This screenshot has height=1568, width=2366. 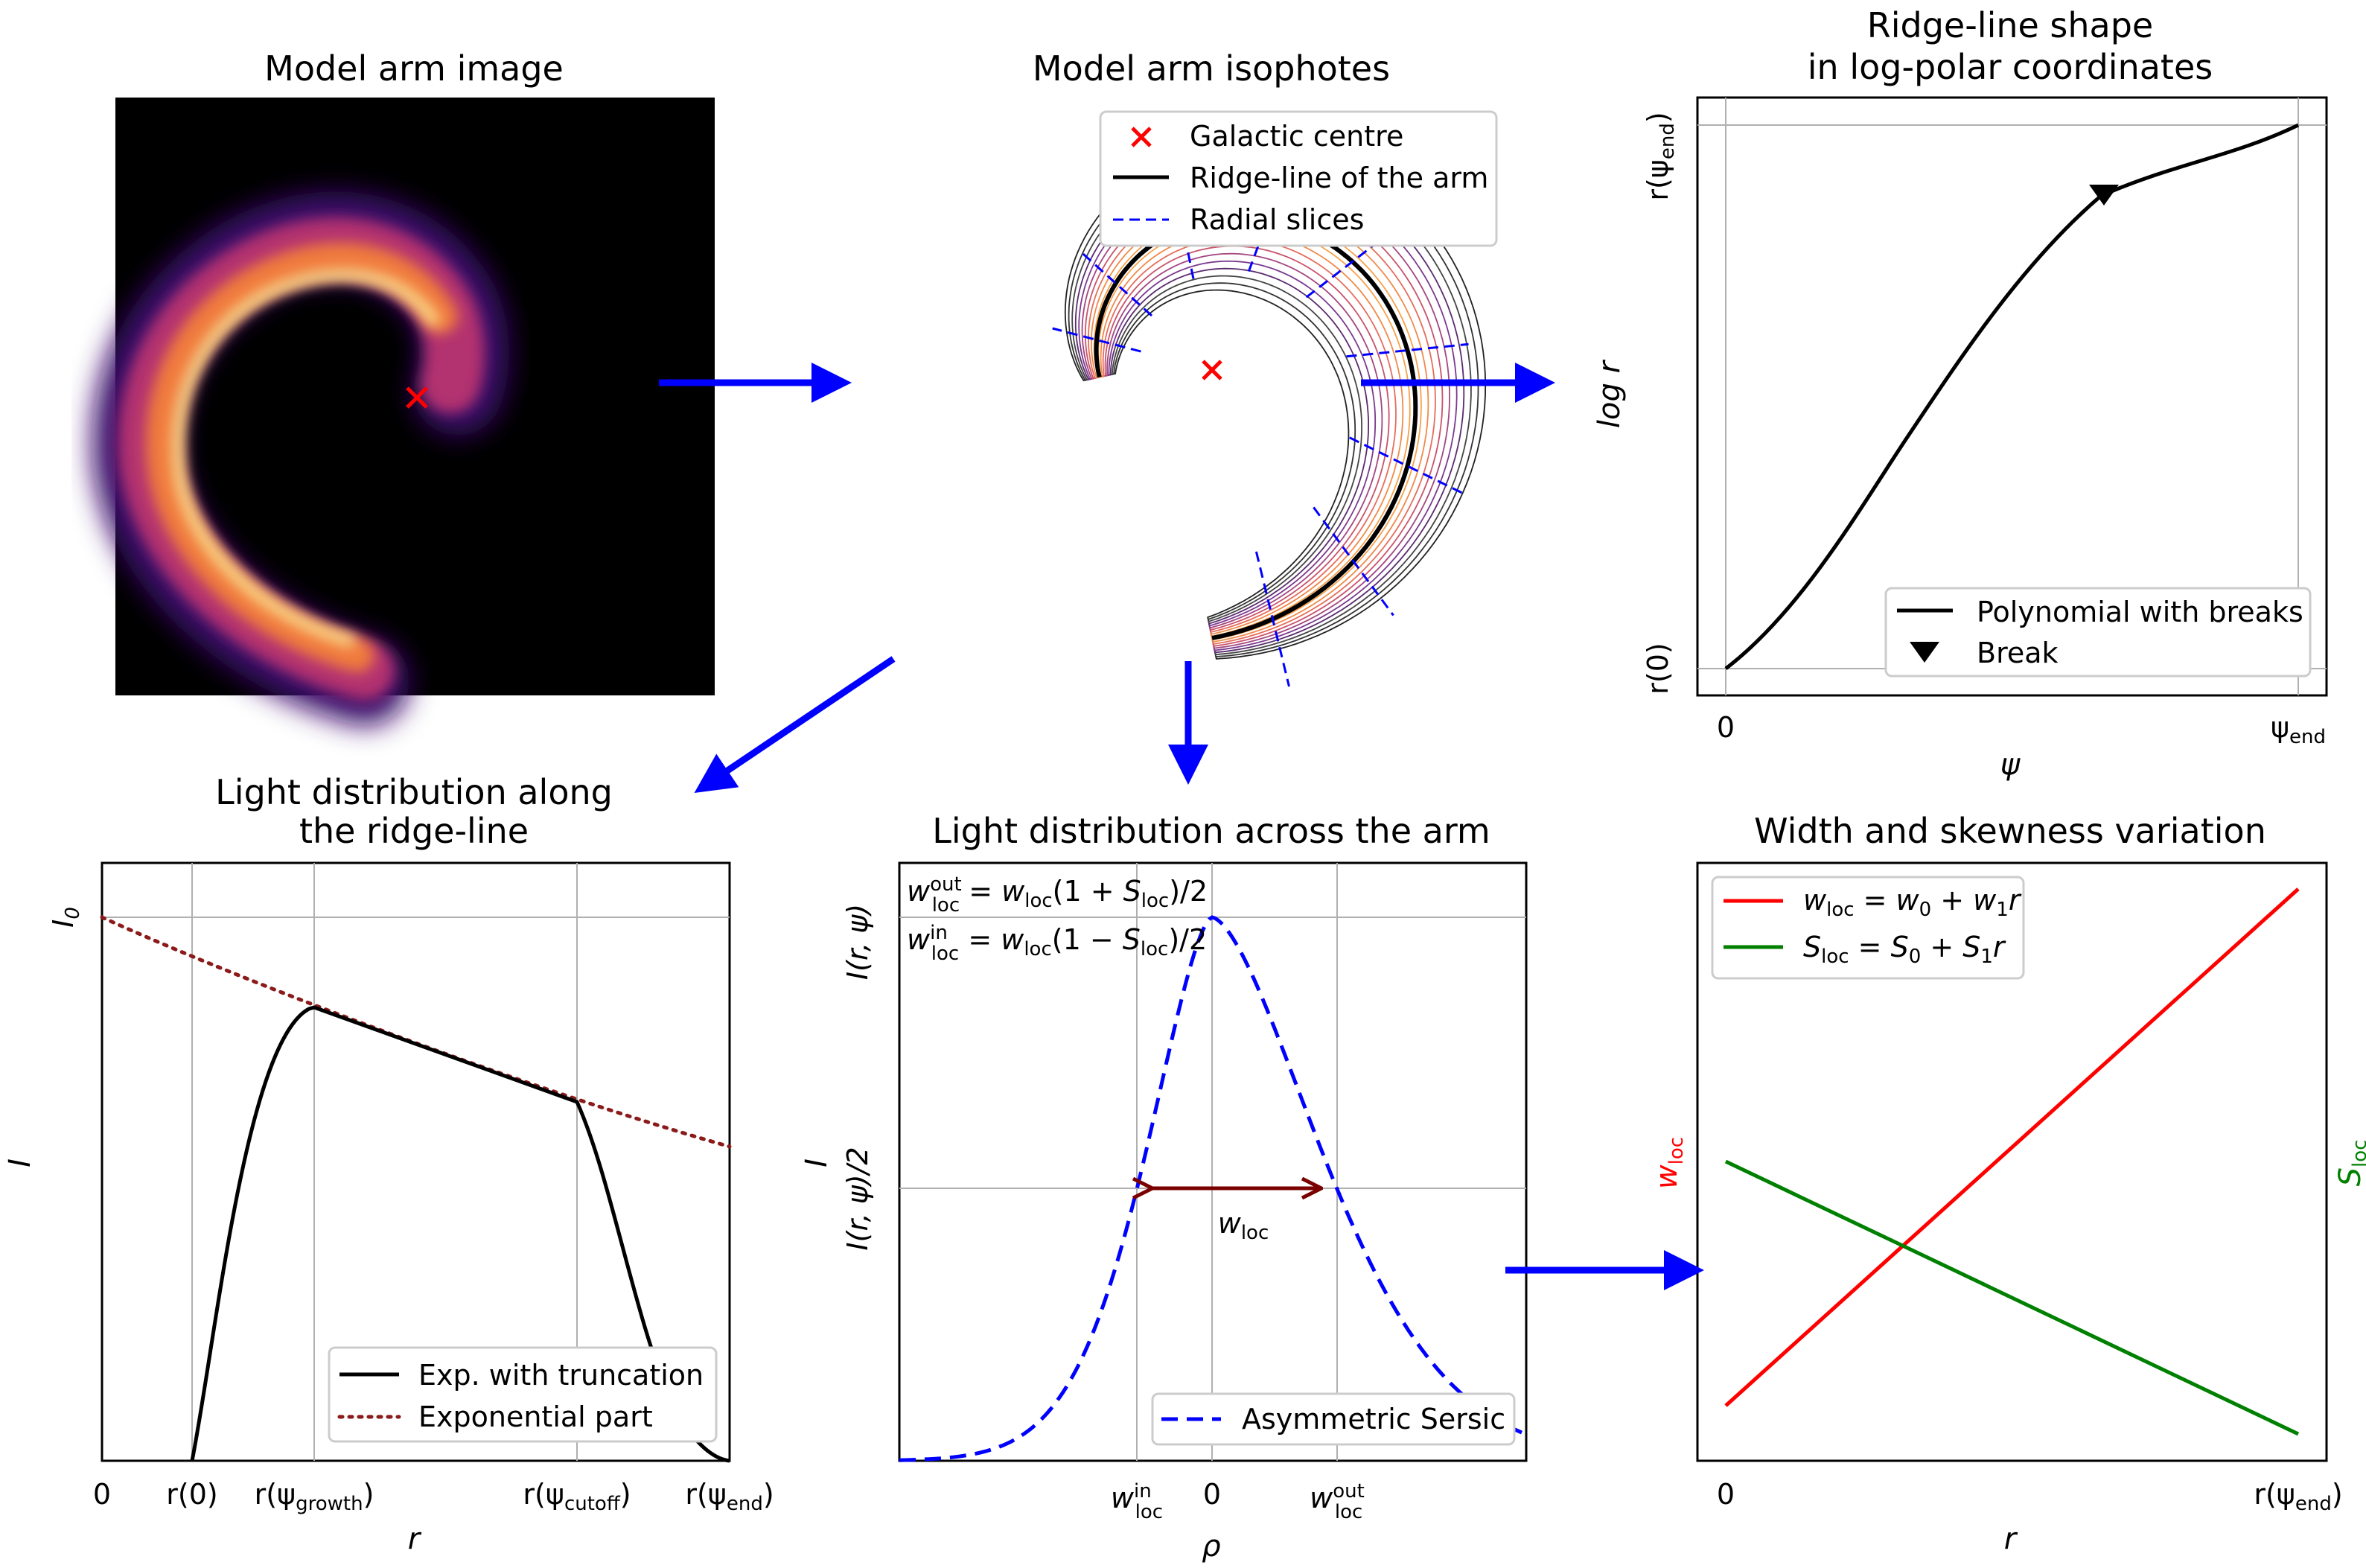 I want to click on along-xlabel: r, so click(x=415, y=1539).